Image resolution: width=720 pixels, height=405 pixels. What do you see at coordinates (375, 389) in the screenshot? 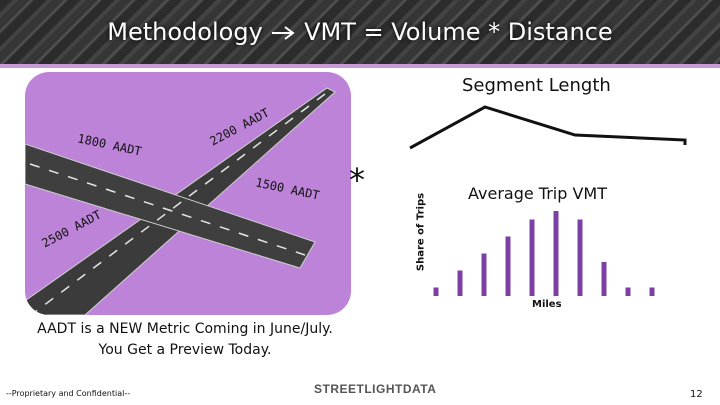
I see `streetlightdata-logo: STREETLIGHTDATA` at bounding box center [375, 389].